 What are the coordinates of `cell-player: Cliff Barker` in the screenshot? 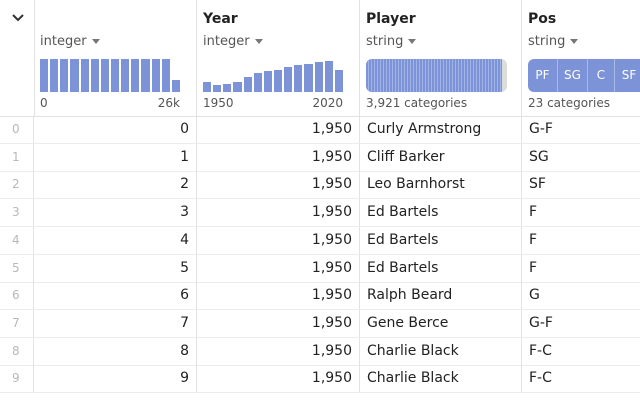 It's located at (441, 157).